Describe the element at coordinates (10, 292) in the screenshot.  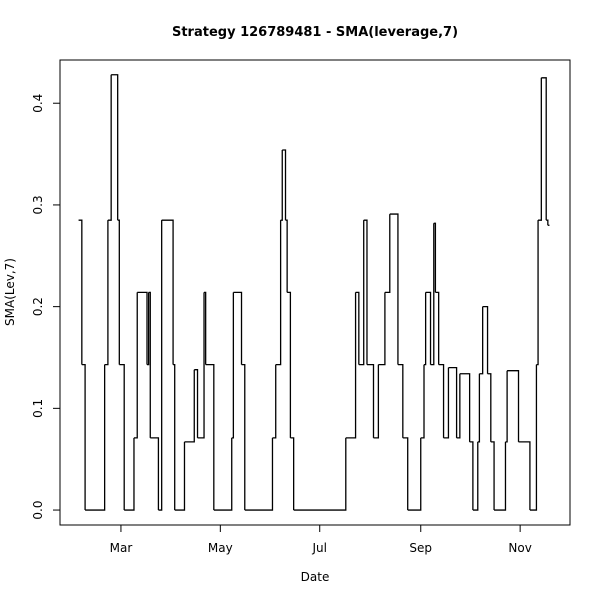
I see `y-axis-label: SMA(Lev,7)` at that location.